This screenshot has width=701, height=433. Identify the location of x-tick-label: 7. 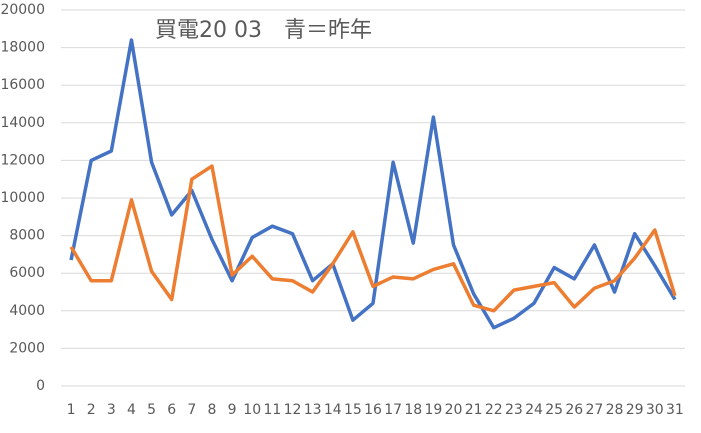
(191, 410).